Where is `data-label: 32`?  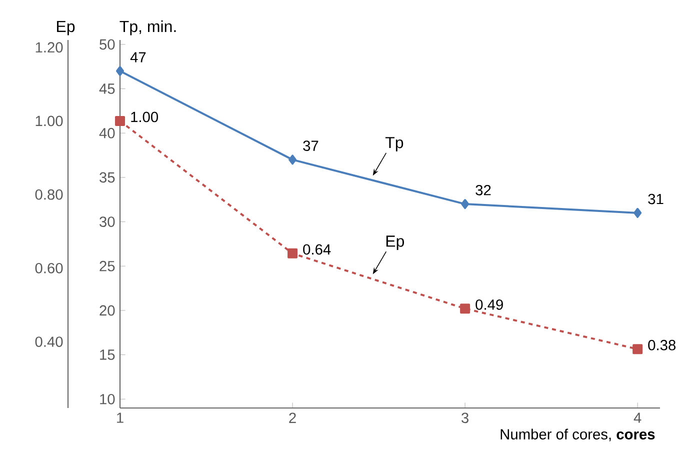 data-label: 32 is located at coordinates (483, 190).